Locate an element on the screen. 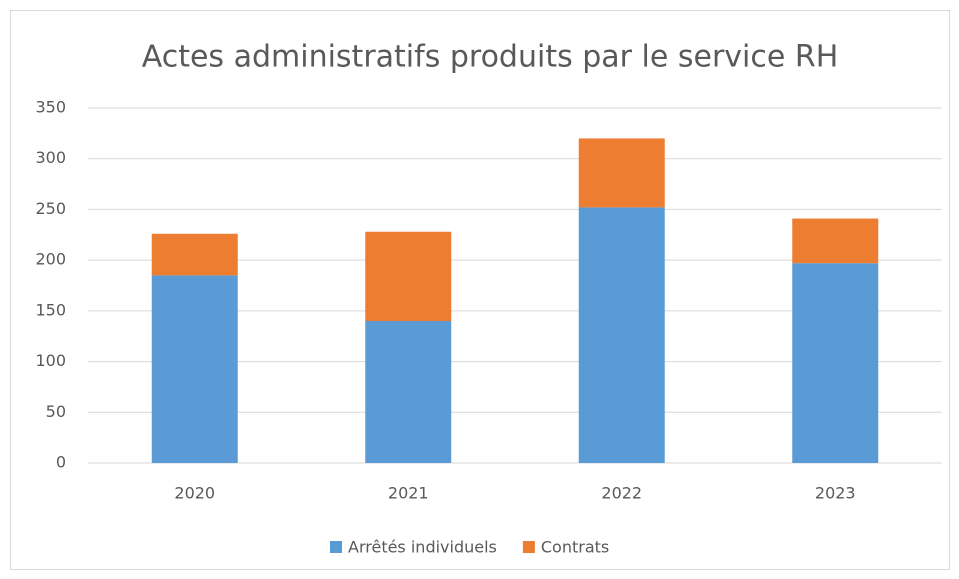 Image resolution: width=959 pixels, height=579 pixels. y-tick-label: 250 is located at coordinates (50, 208).